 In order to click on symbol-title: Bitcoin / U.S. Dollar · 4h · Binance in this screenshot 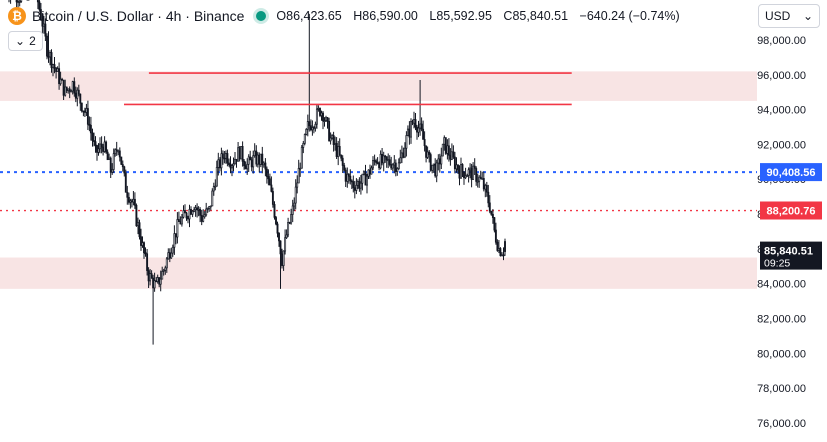, I will do `click(138, 16)`.